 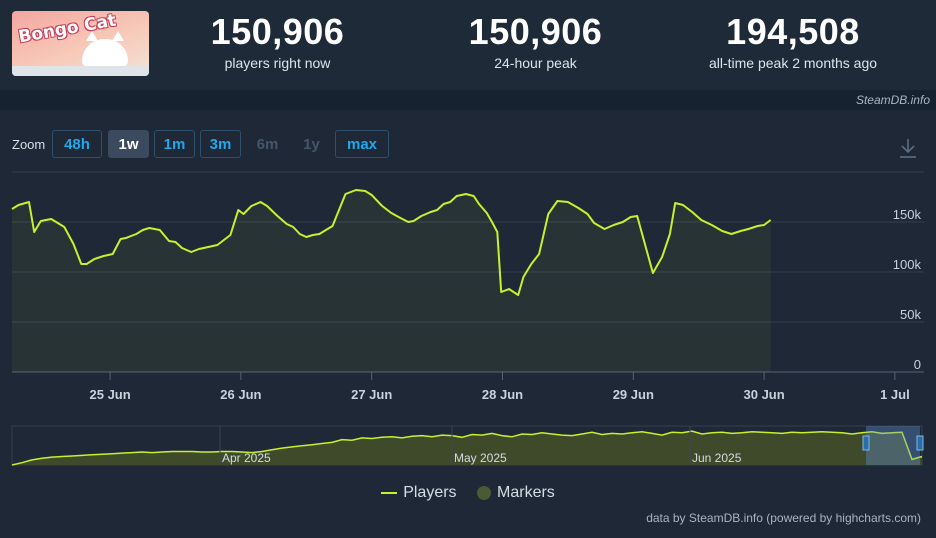 I want to click on zoom-1w-button: 1w, so click(x=128, y=144).